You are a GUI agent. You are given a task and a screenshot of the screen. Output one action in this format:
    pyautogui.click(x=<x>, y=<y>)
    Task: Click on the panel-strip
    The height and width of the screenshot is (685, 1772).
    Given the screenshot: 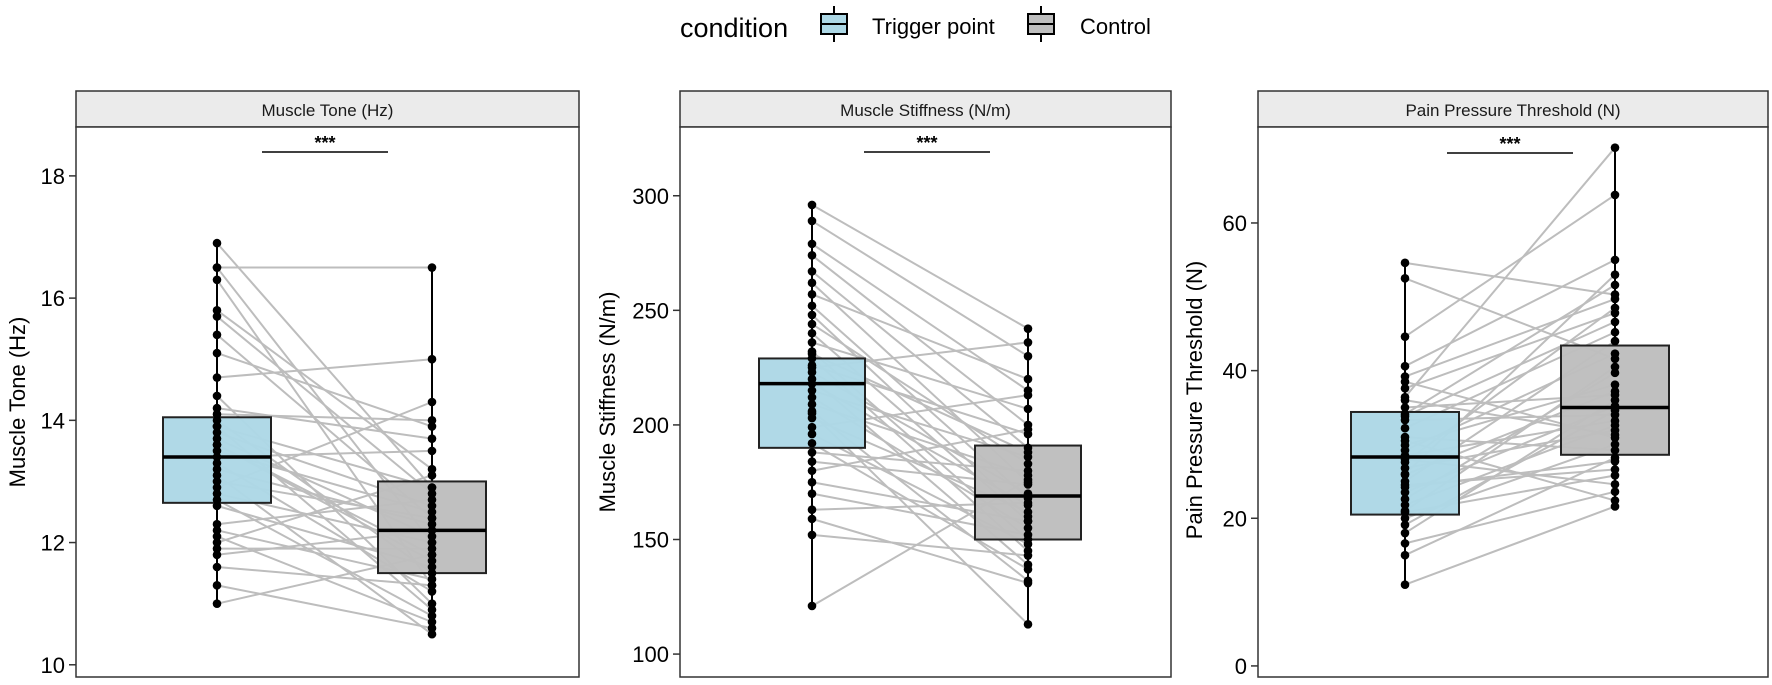 What is the action you would take?
    pyautogui.click(x=327, y=109)
    